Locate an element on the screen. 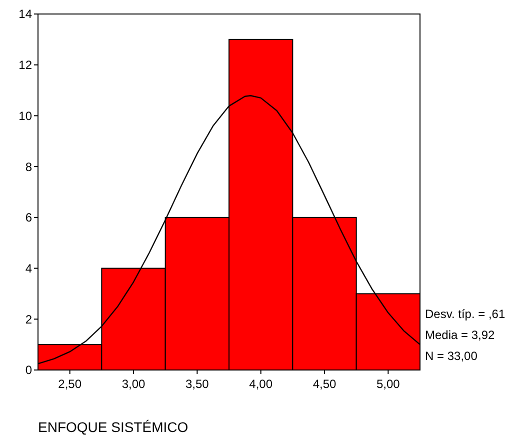 The height and width of the screenshot is (445, 528). text: Desv. típ. = ,61 is located at coordinates (465, 314).